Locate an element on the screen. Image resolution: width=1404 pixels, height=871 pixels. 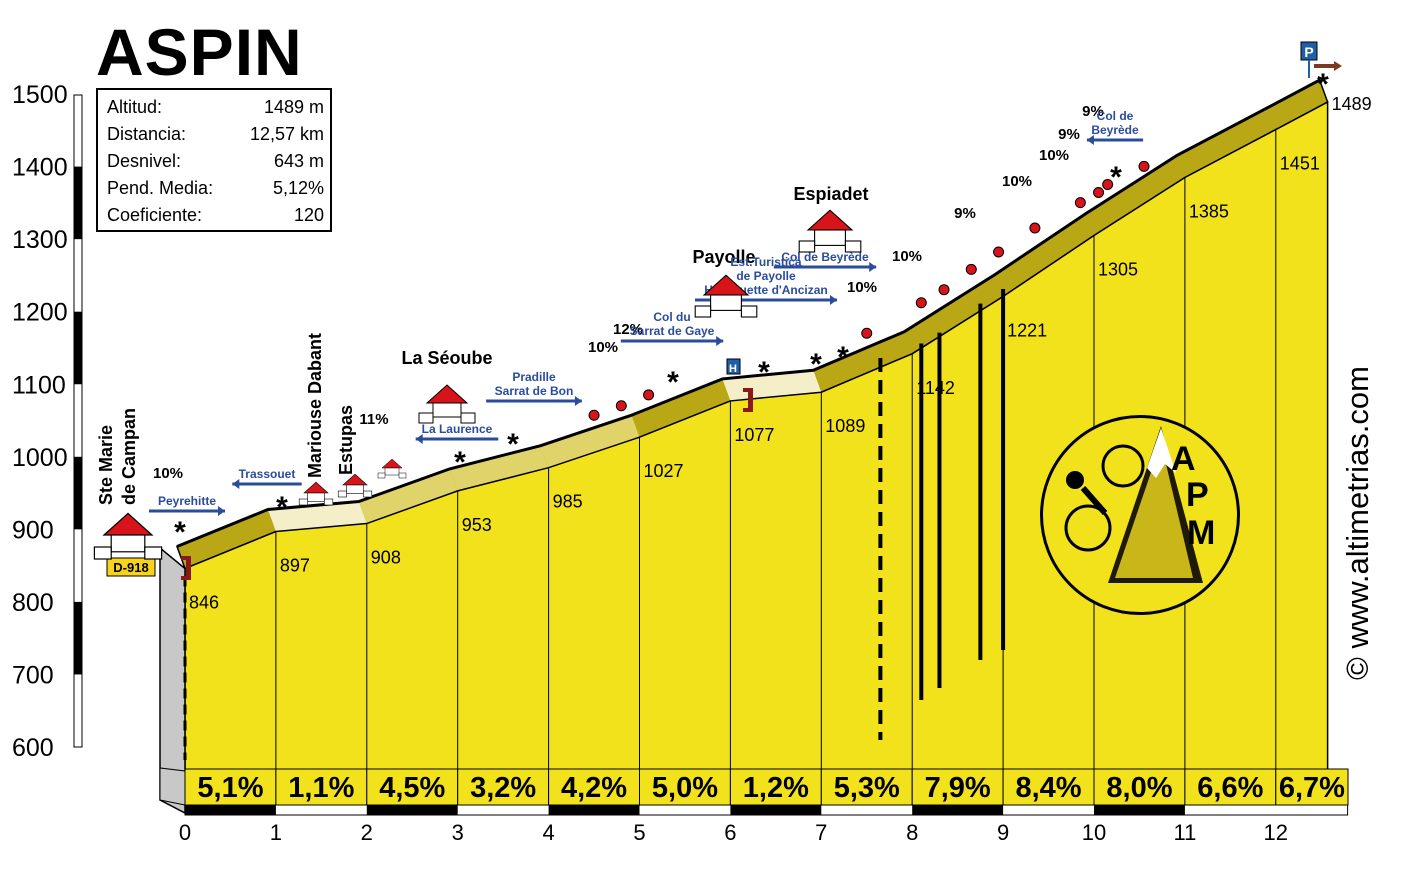
place-label: Payolle is located at coordinates (723, 257).